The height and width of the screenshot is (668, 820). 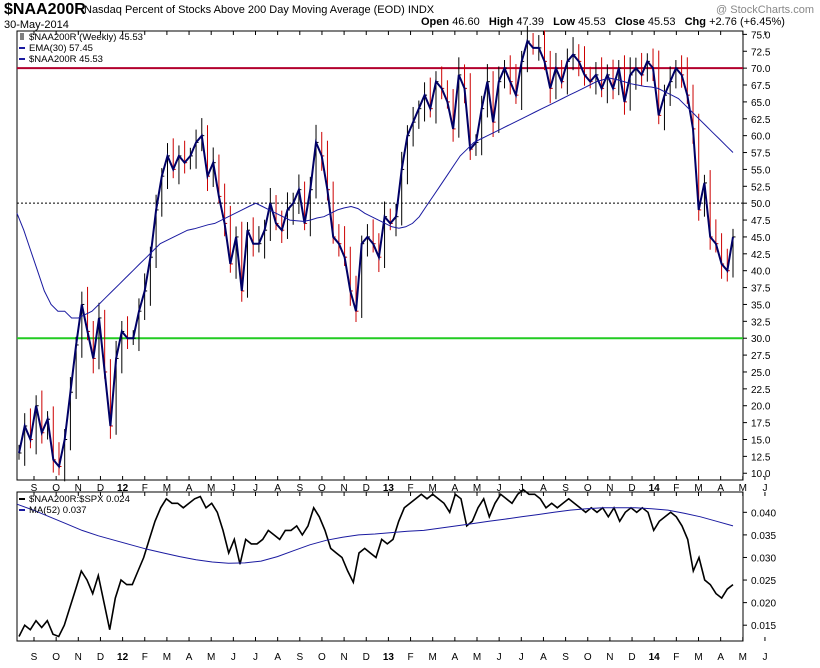 What do you see at coordinates (761, 35) in the screenshot?
I see `main-y-tick-label: 75.0` at bounding box center [761, 35].